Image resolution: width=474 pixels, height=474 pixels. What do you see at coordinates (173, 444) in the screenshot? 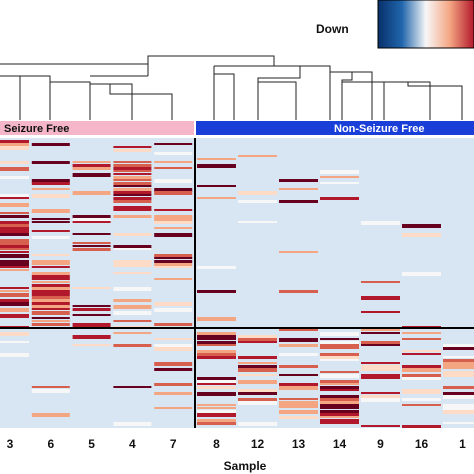
I see `sample-label: 7` at bounding box center [173, 444].